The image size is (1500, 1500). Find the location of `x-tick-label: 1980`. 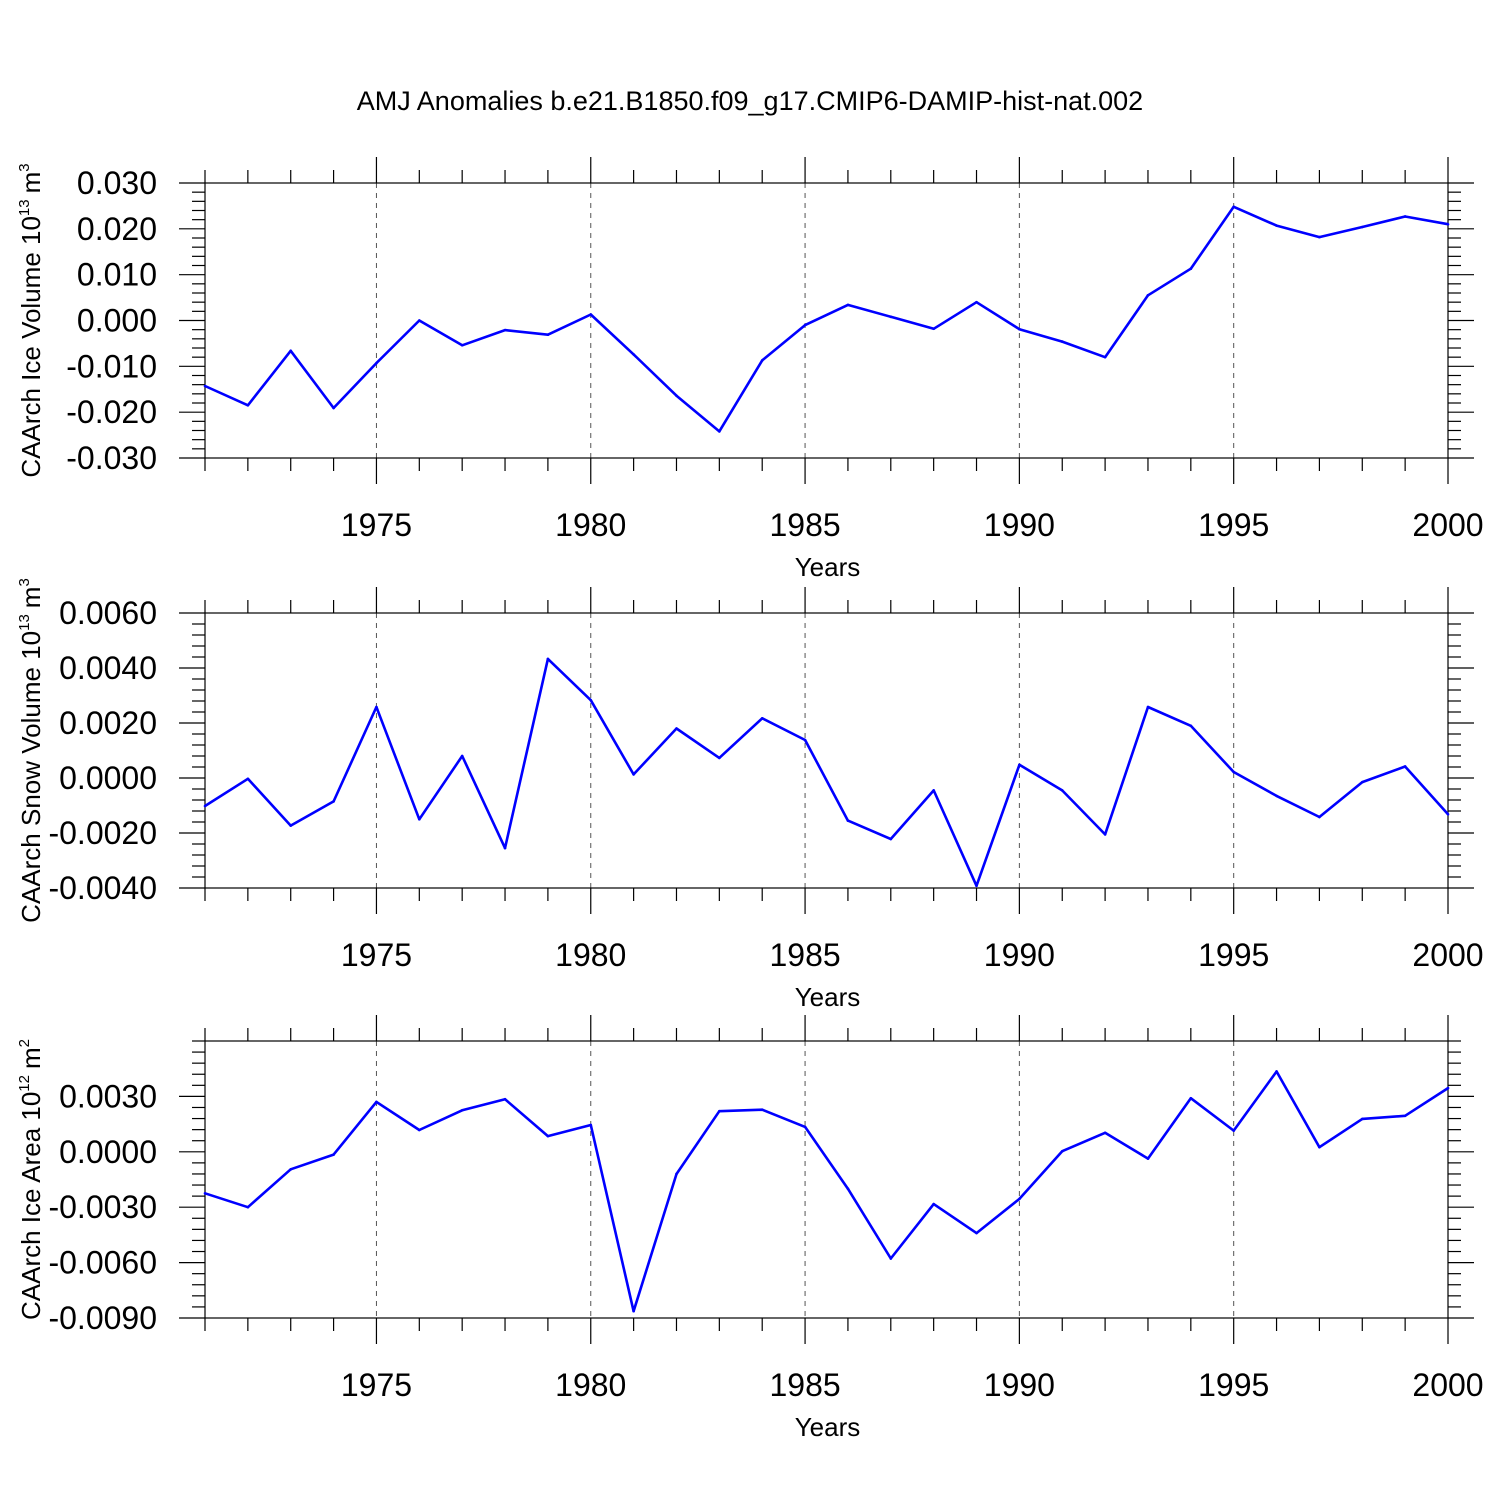

x-tick-label: 1980 is located at coordinates (590, 955).